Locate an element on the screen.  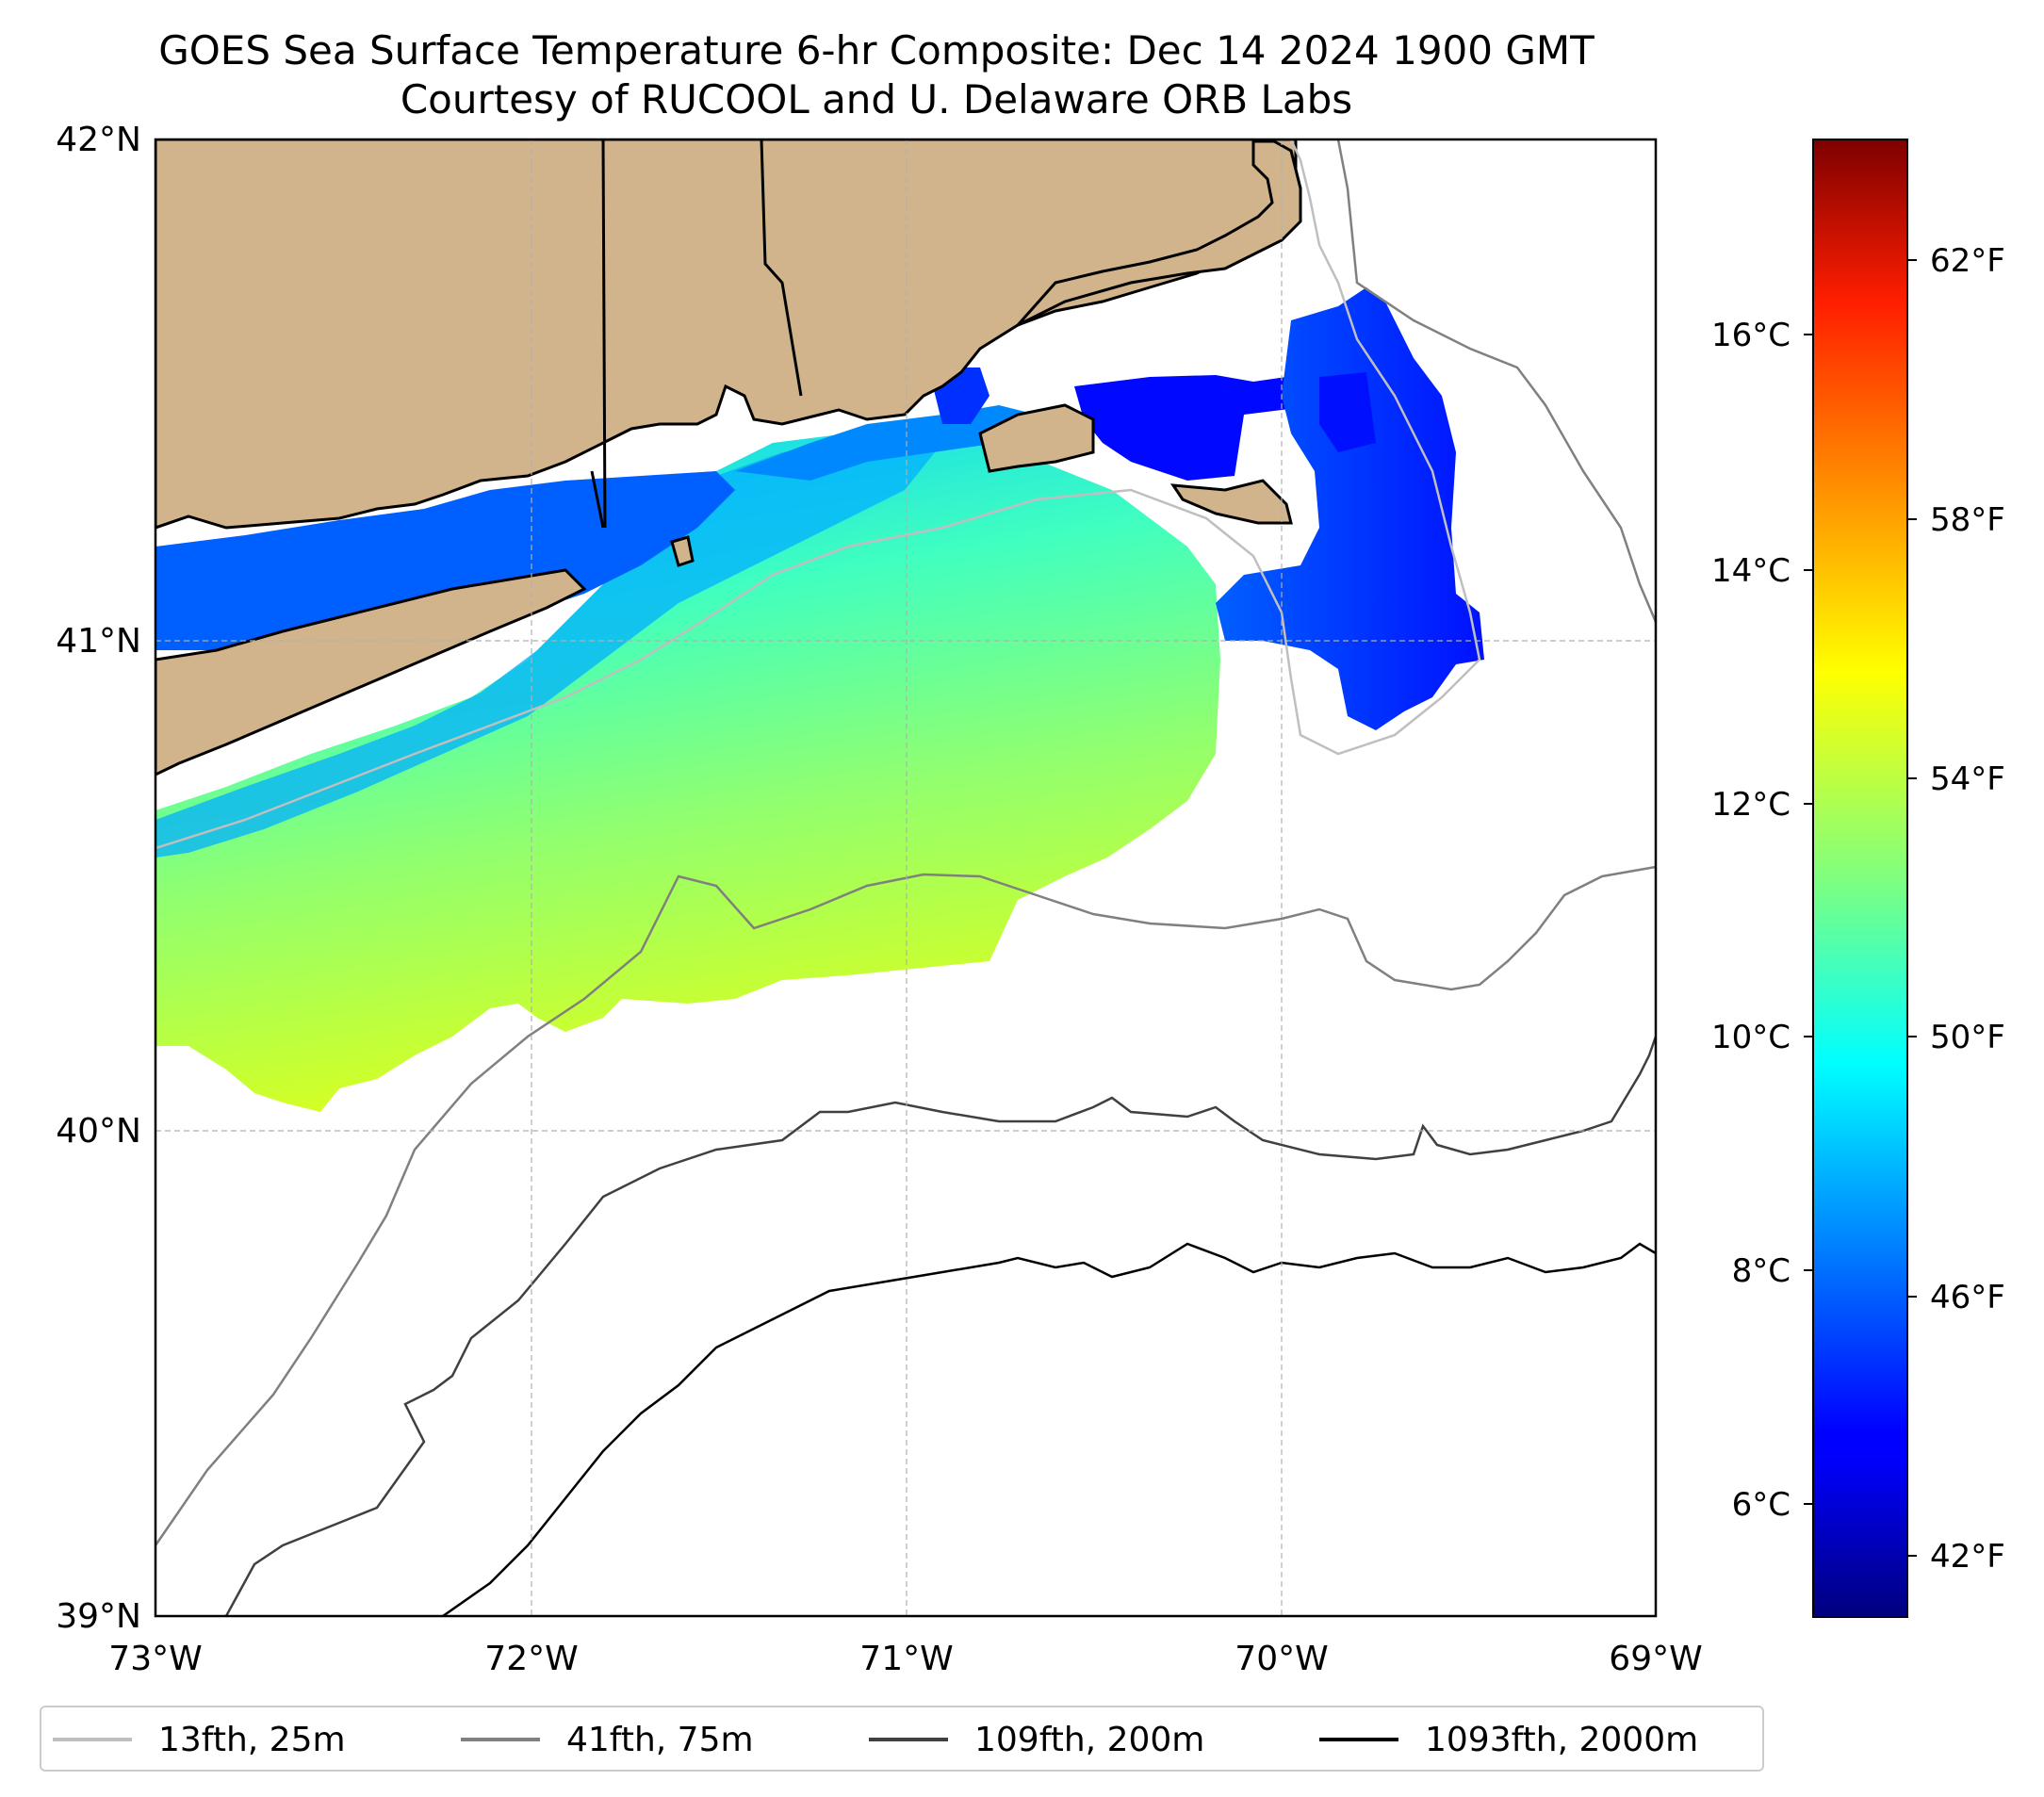
legend-label: 41fth, 75m is located at coordinates (660, 1739).